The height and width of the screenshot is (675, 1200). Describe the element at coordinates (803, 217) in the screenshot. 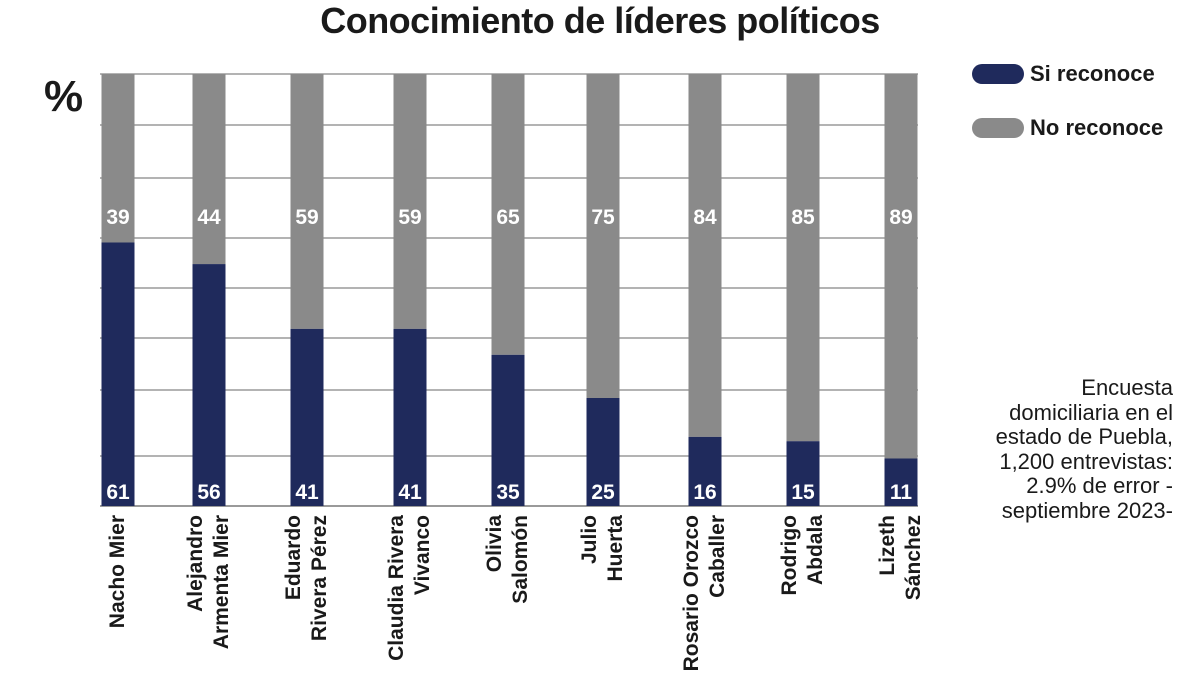

I see `data-label-no-reconoce: 85` at that location.